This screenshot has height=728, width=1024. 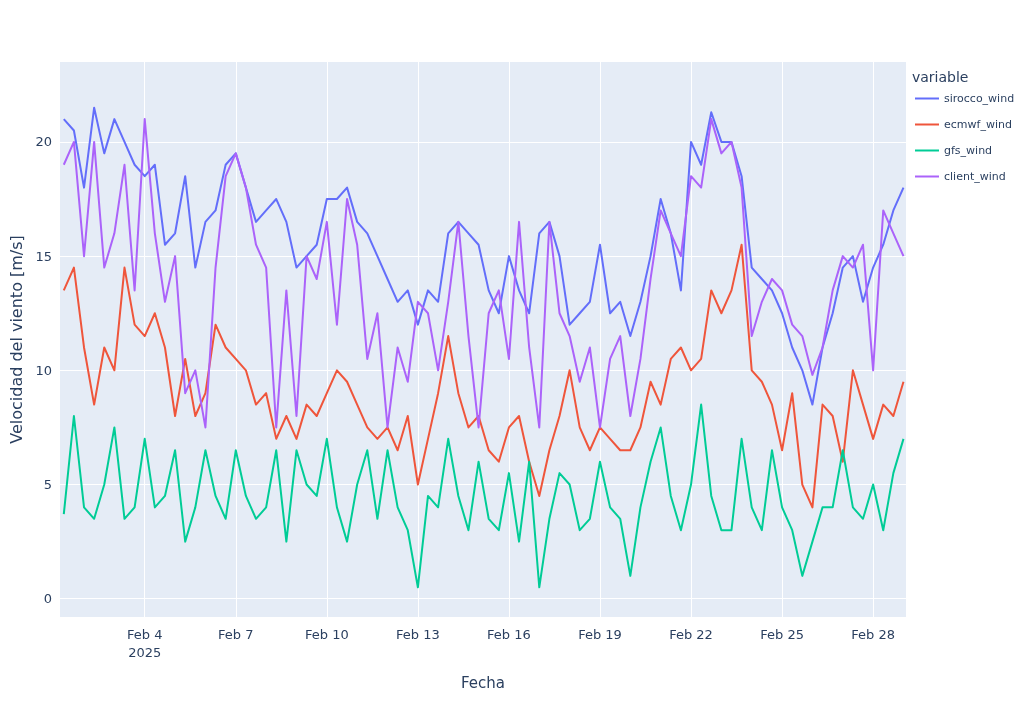 What do you see at coordinates (483, 682) in the screenshot?
I see `x-axis-title: Fecha` at bounding box center [483, 682].